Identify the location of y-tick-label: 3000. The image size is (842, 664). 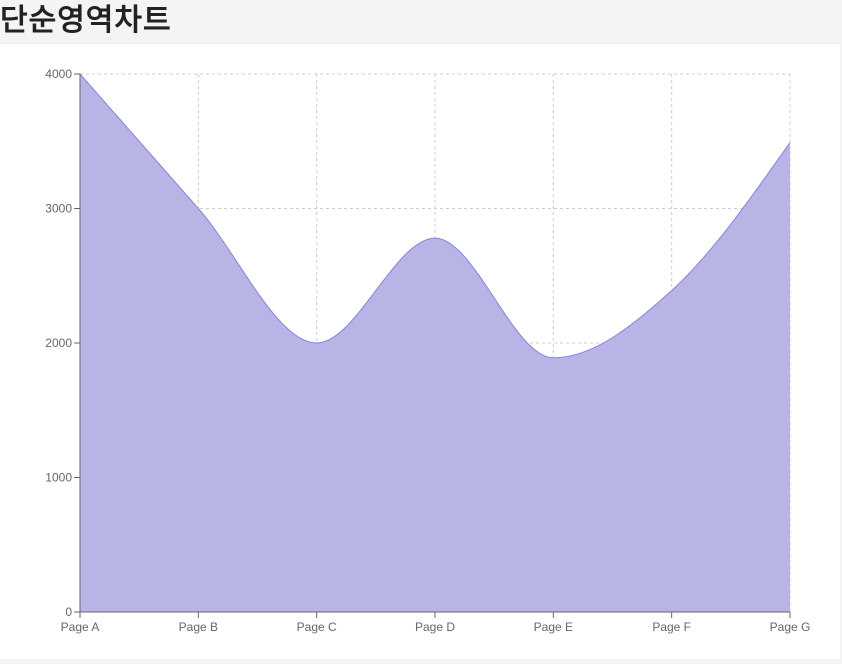
(58, 209).